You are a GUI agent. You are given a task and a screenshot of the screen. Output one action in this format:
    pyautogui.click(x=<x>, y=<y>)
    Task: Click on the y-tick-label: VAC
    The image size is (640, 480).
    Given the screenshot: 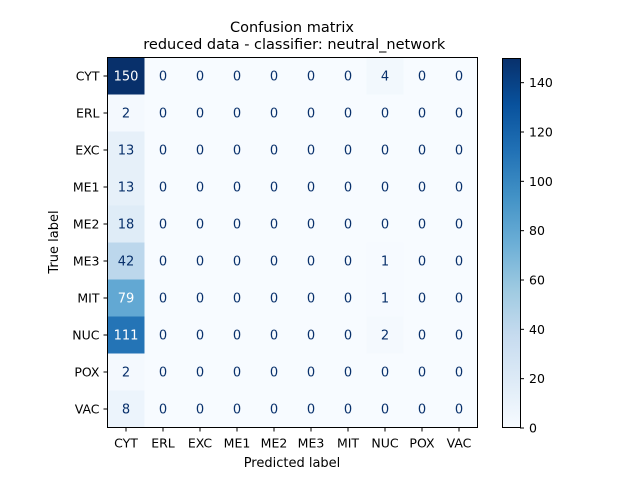 What is the action you would take?
    pyautogui.click(x=87, y=409)
    